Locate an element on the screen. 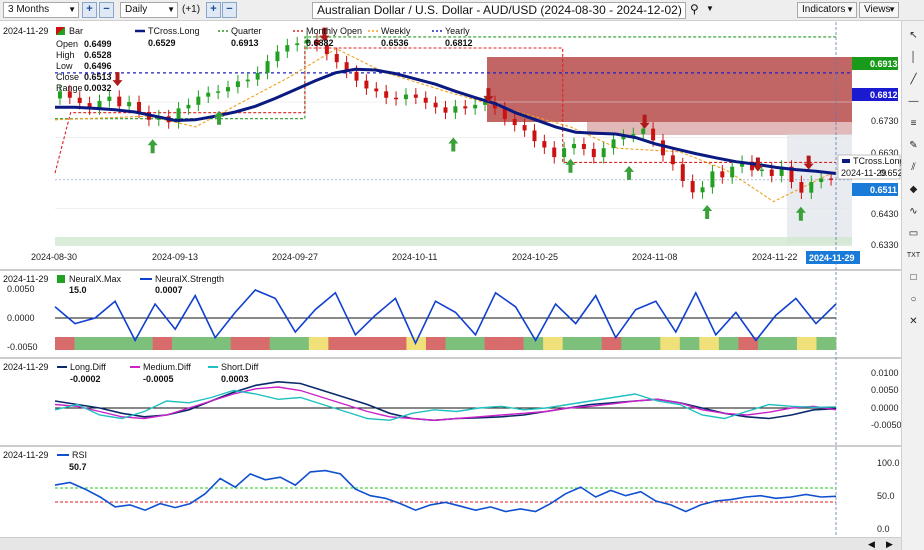 This screenshot has height=550, width=924. legend-bar-label: Bar is located at coordinates (76, 31).